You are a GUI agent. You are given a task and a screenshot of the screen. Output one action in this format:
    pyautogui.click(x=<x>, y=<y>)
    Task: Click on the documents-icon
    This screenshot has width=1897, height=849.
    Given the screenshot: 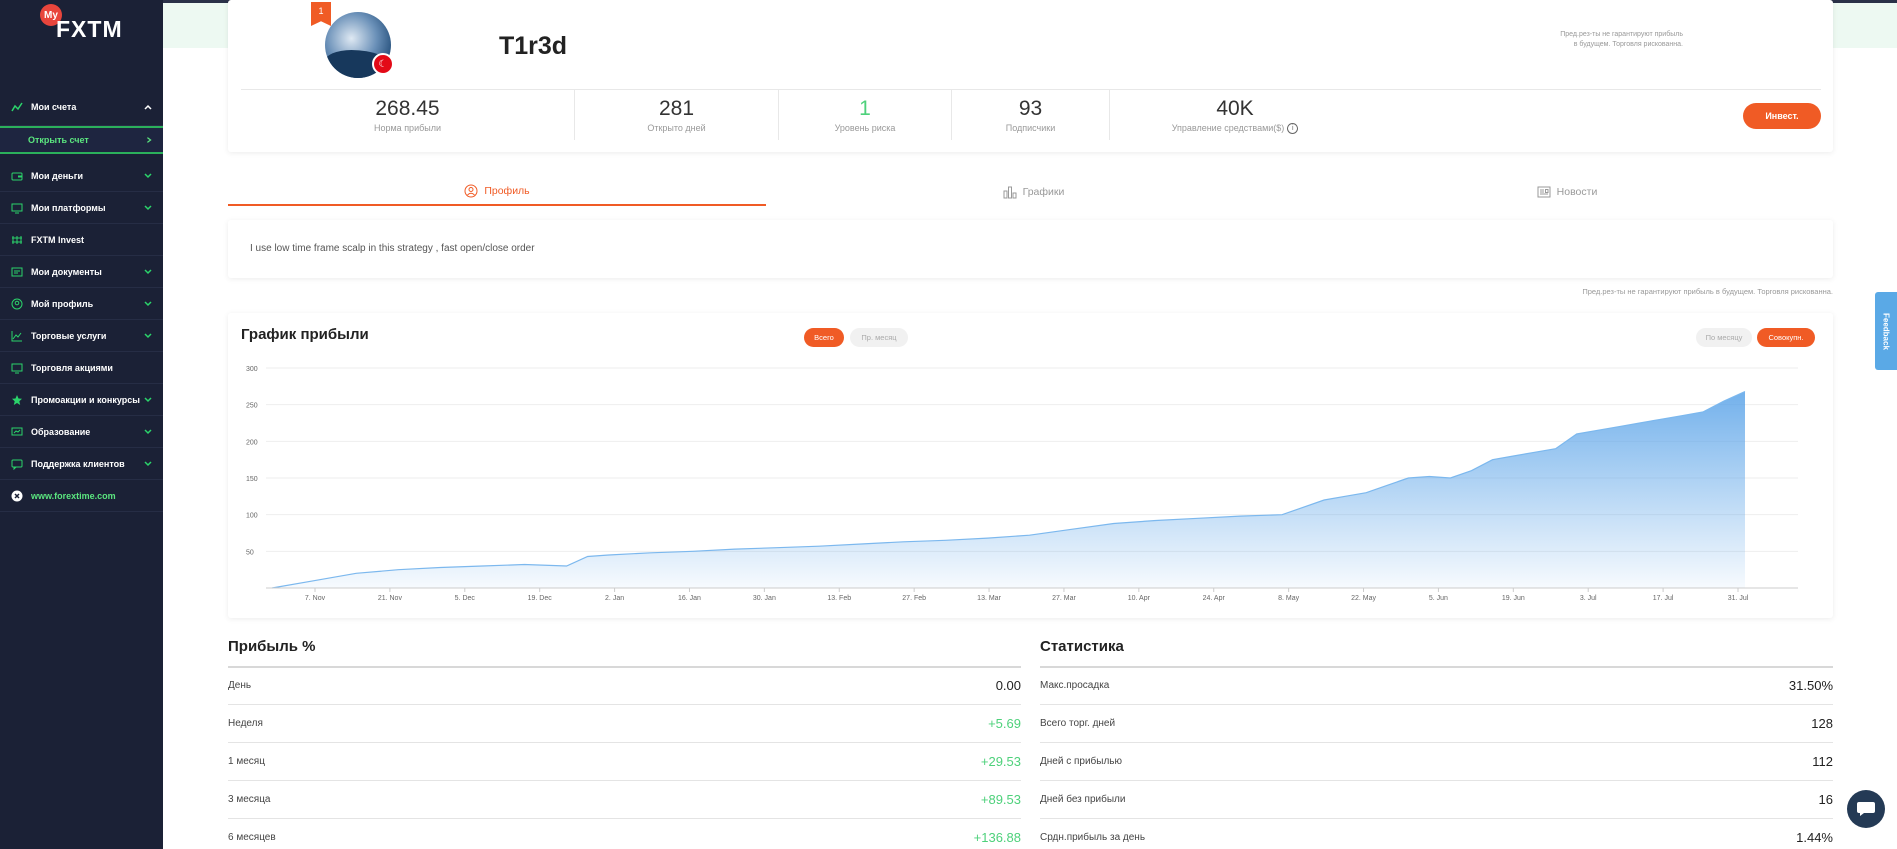 What is the action you would take?
    pyautogui.click(x=16, y=271)
    